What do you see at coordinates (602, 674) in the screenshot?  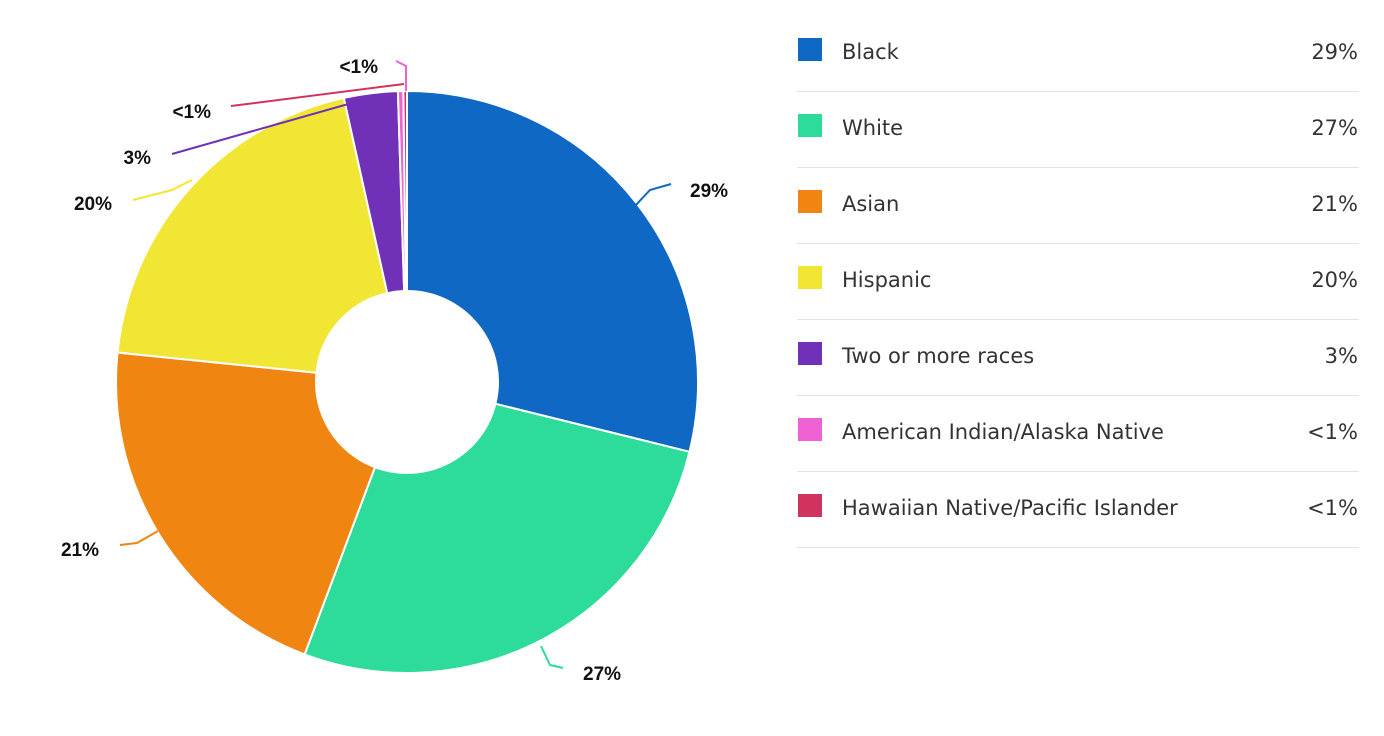 I see `data-label-white: 27%` at bounding box center [602, 674].